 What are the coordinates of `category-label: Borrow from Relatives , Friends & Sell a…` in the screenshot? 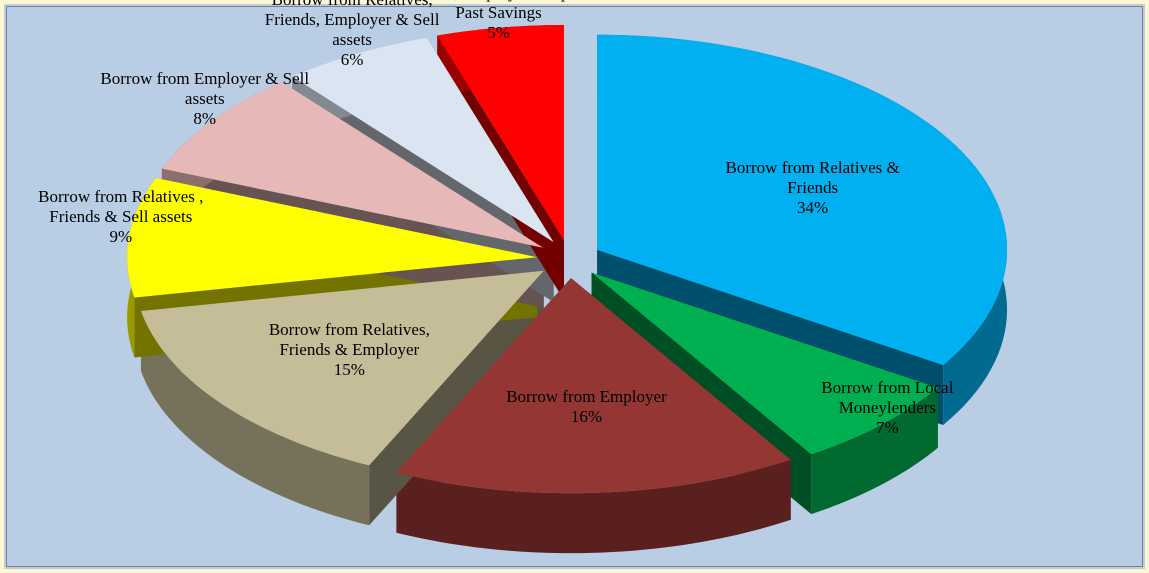 It's located at (121, 206).